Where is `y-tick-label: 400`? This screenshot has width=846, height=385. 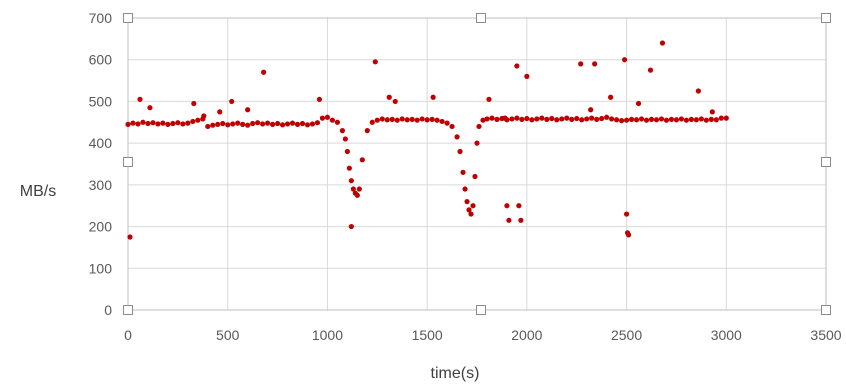
y-tick-label: 400 is located at coordinates (101, 143).